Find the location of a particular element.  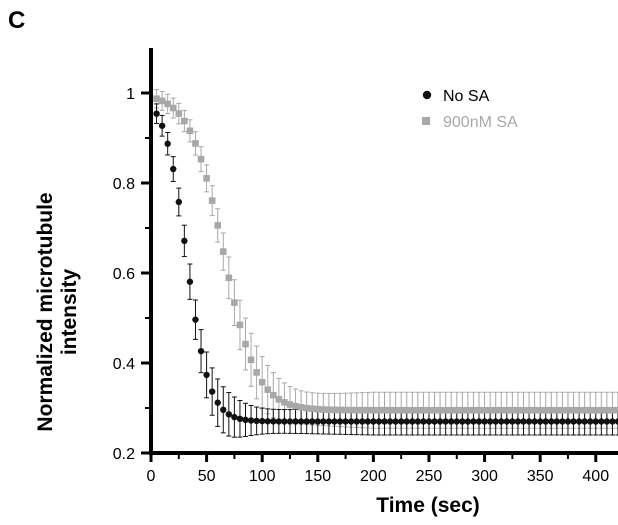

x-tick-label: 100 is located at coordinates (262, 476).